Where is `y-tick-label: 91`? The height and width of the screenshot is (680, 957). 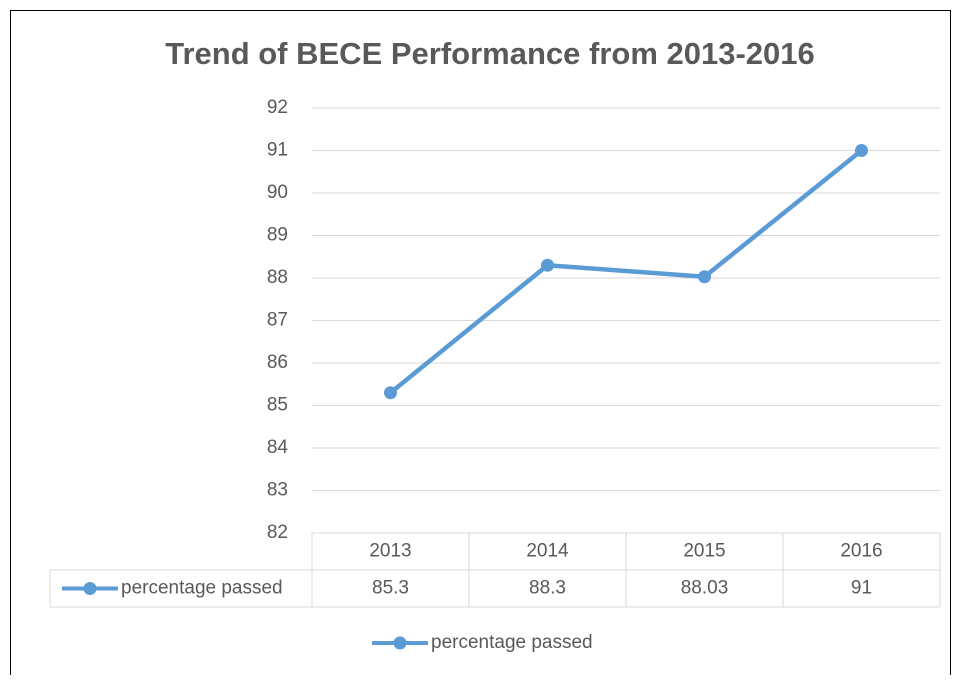 y-tick-label: 91 is located at coordinates (277, 150).